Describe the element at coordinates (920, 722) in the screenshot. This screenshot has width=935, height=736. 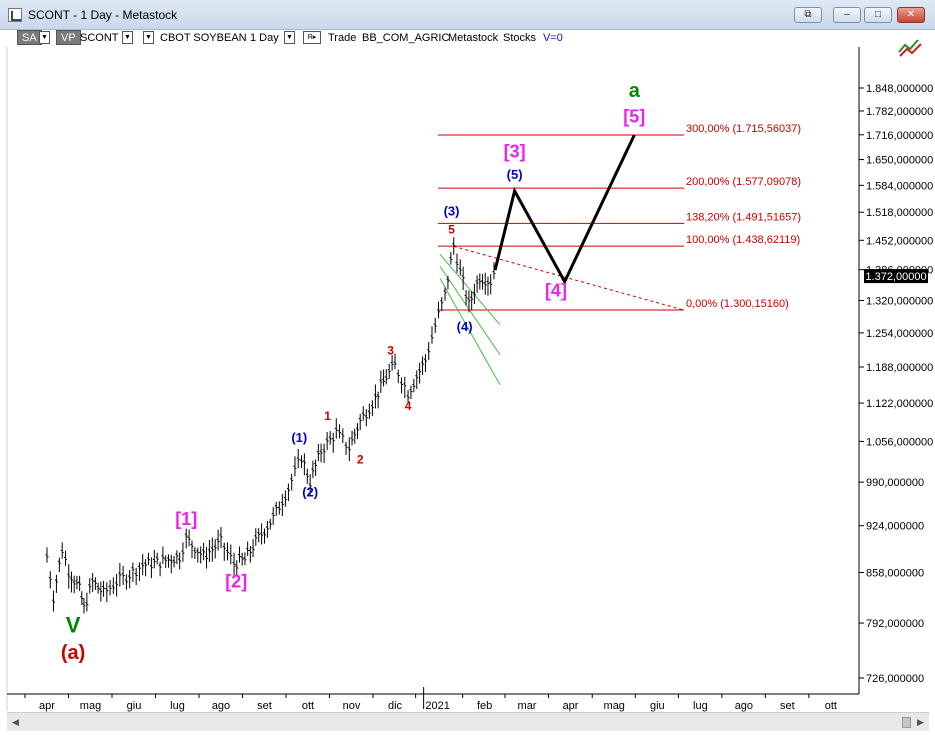
I see `scroll-right-icon: ▶` at that location.